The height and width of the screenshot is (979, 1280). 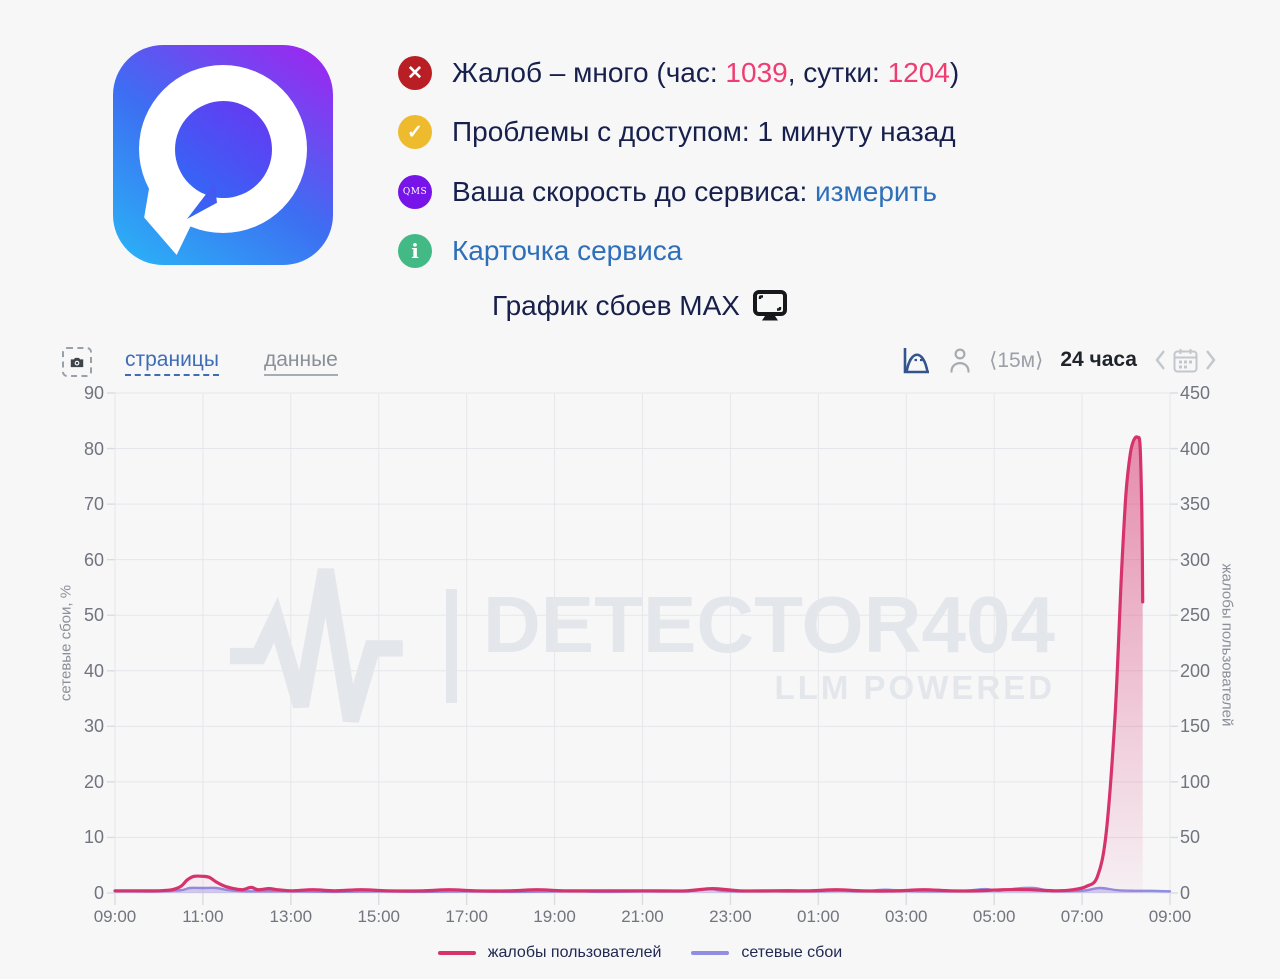 I want to click on left-axis-tick: 30, so click(x=93, y=726).